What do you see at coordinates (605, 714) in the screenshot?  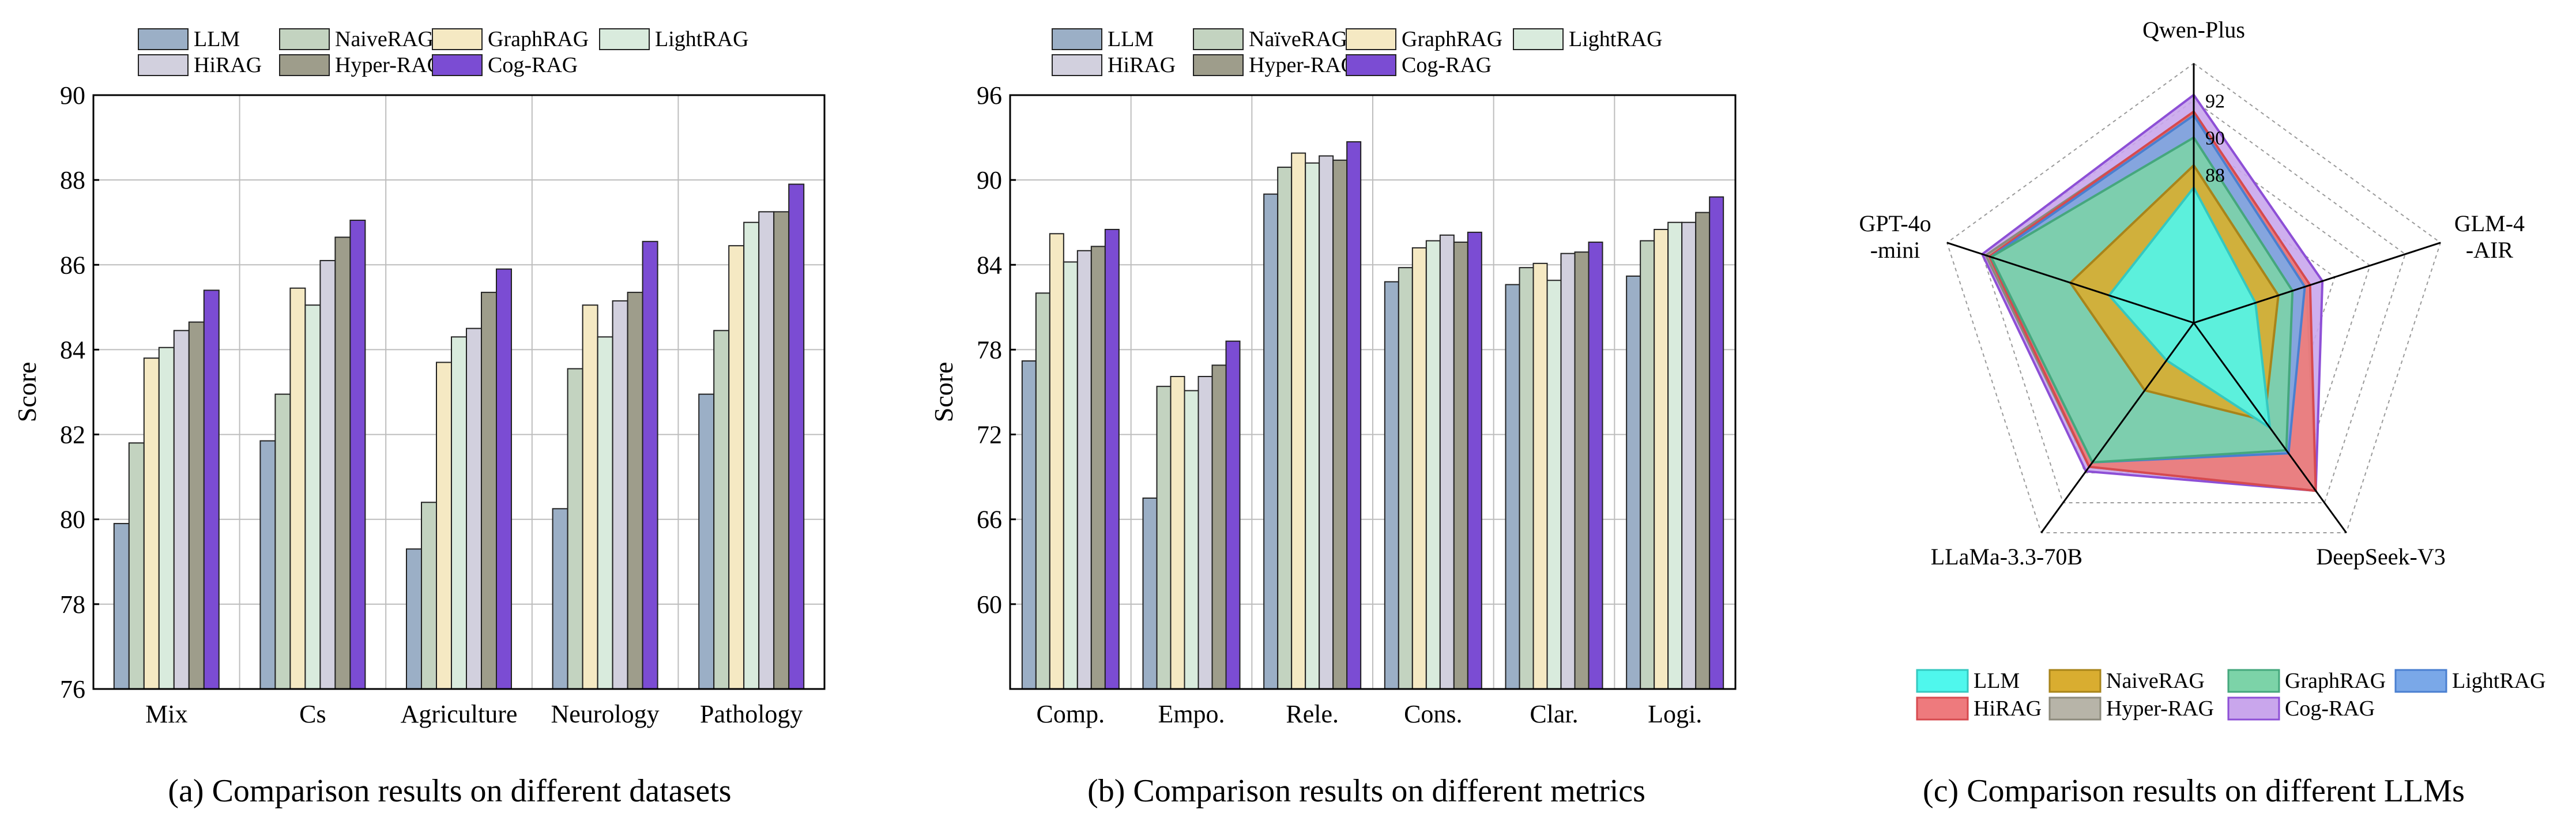 I see `x-tick-label: Neurology` at bounding box center [605, 714].